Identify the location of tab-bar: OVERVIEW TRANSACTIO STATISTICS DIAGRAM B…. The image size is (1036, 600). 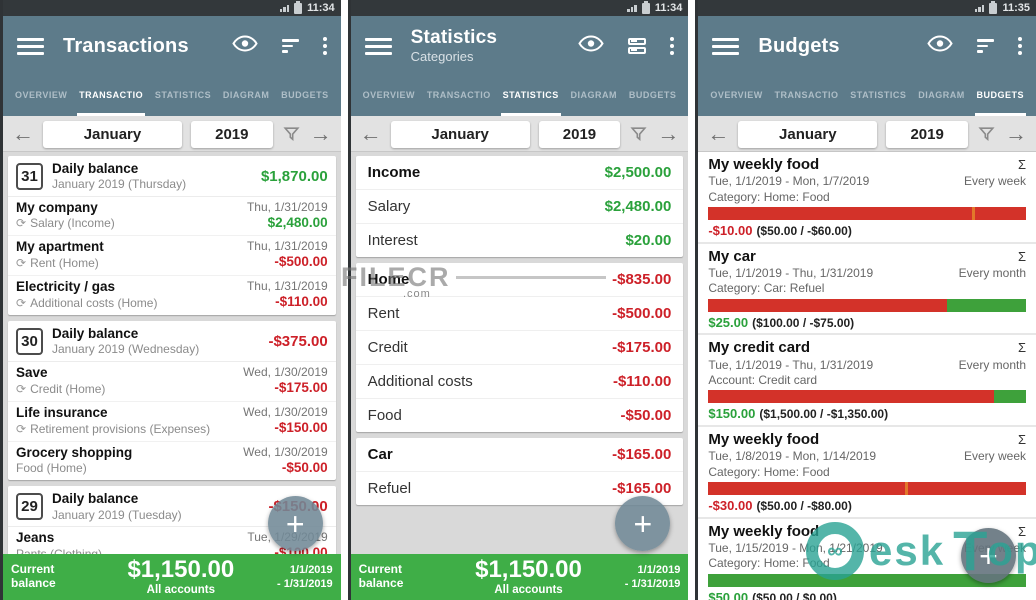
(172, 96).